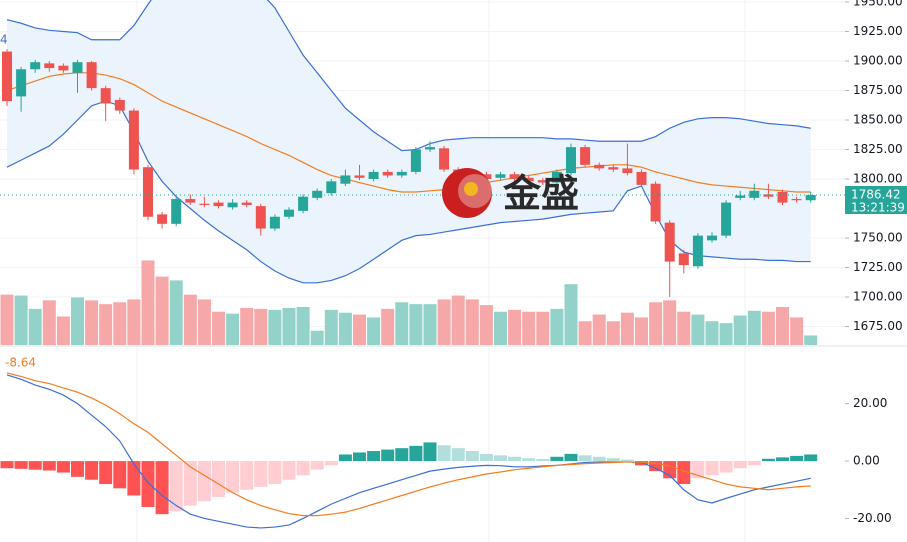 The height and width of the screenshot is (542, 907). What do you see at coordinates (870, 403) in the screenshot?
I see `y-tick-label: 20.00` at bounding box center [870, 403].